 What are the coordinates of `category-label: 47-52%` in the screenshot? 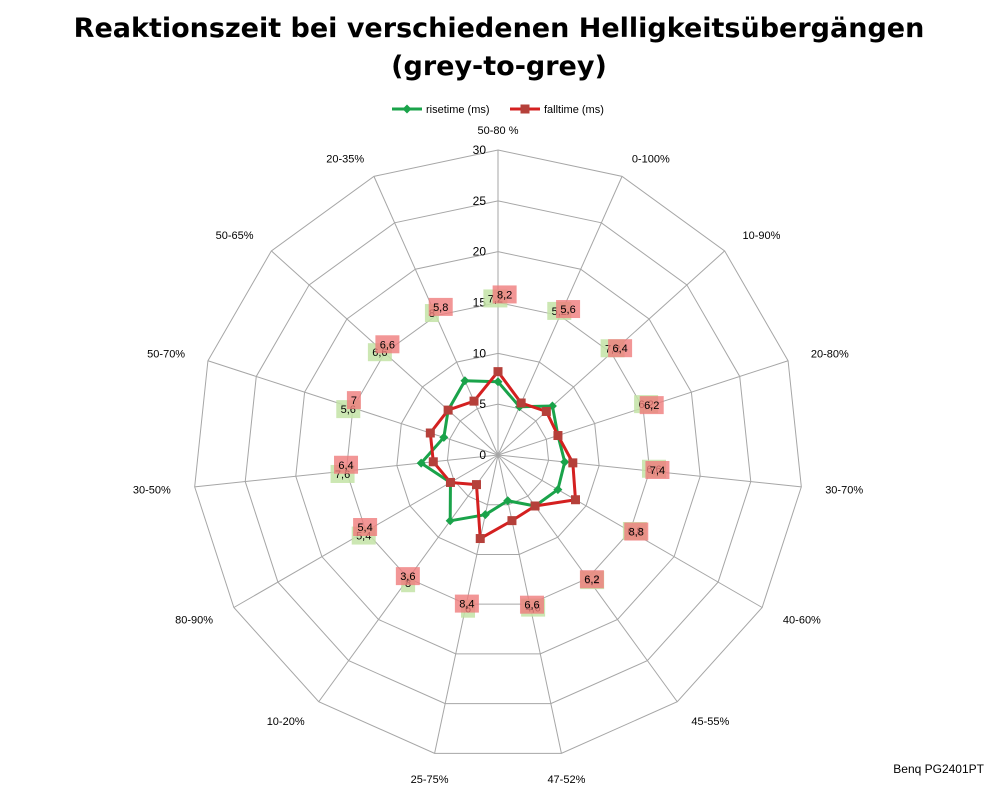 It's located at (566, 780).